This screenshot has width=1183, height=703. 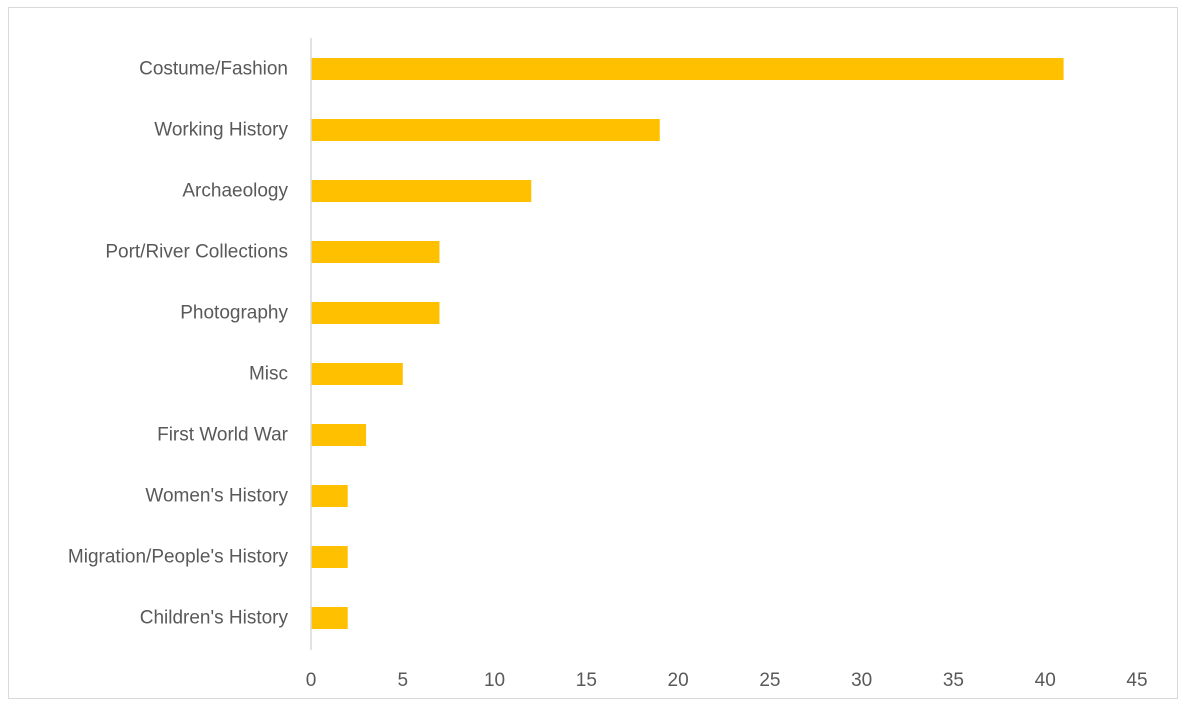 What do you see at coordinates (214, 618) in the screenshot?
I see `category-label: Children's History` at bounding box center [214, 618].